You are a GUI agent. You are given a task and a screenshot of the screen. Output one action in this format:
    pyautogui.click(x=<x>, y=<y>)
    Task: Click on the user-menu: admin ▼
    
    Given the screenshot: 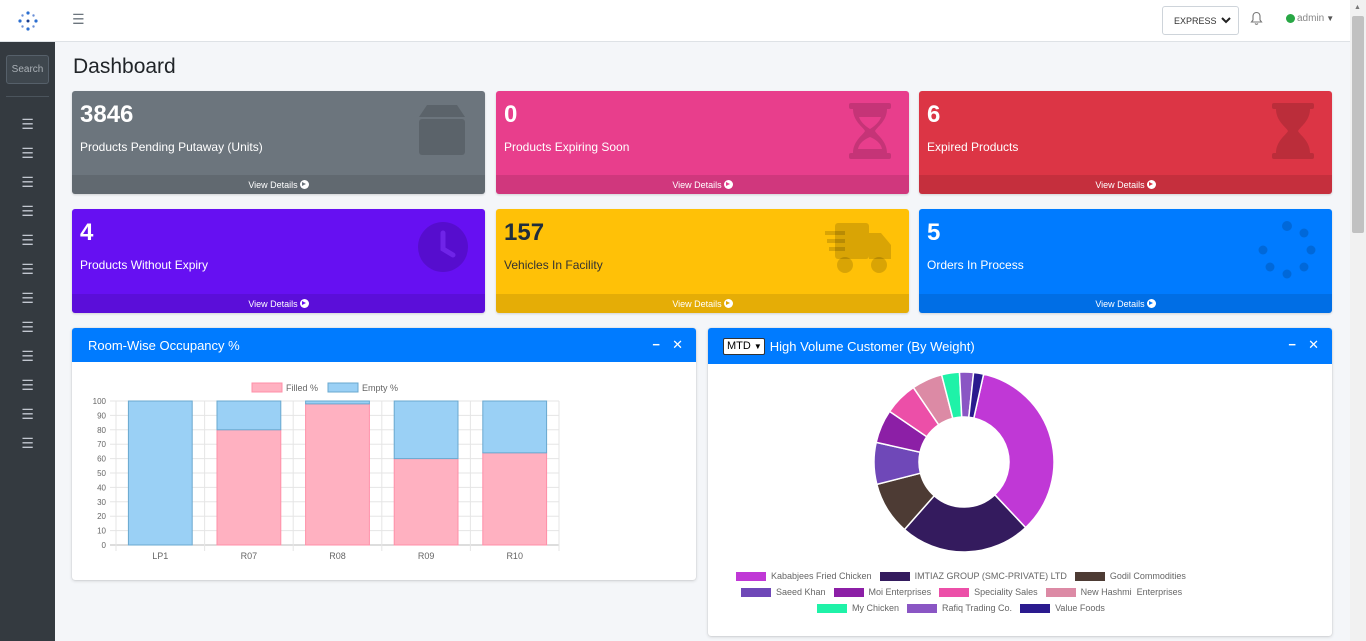 What is the action you would take?
    pyautogui.click(x=1310, y=18)
    